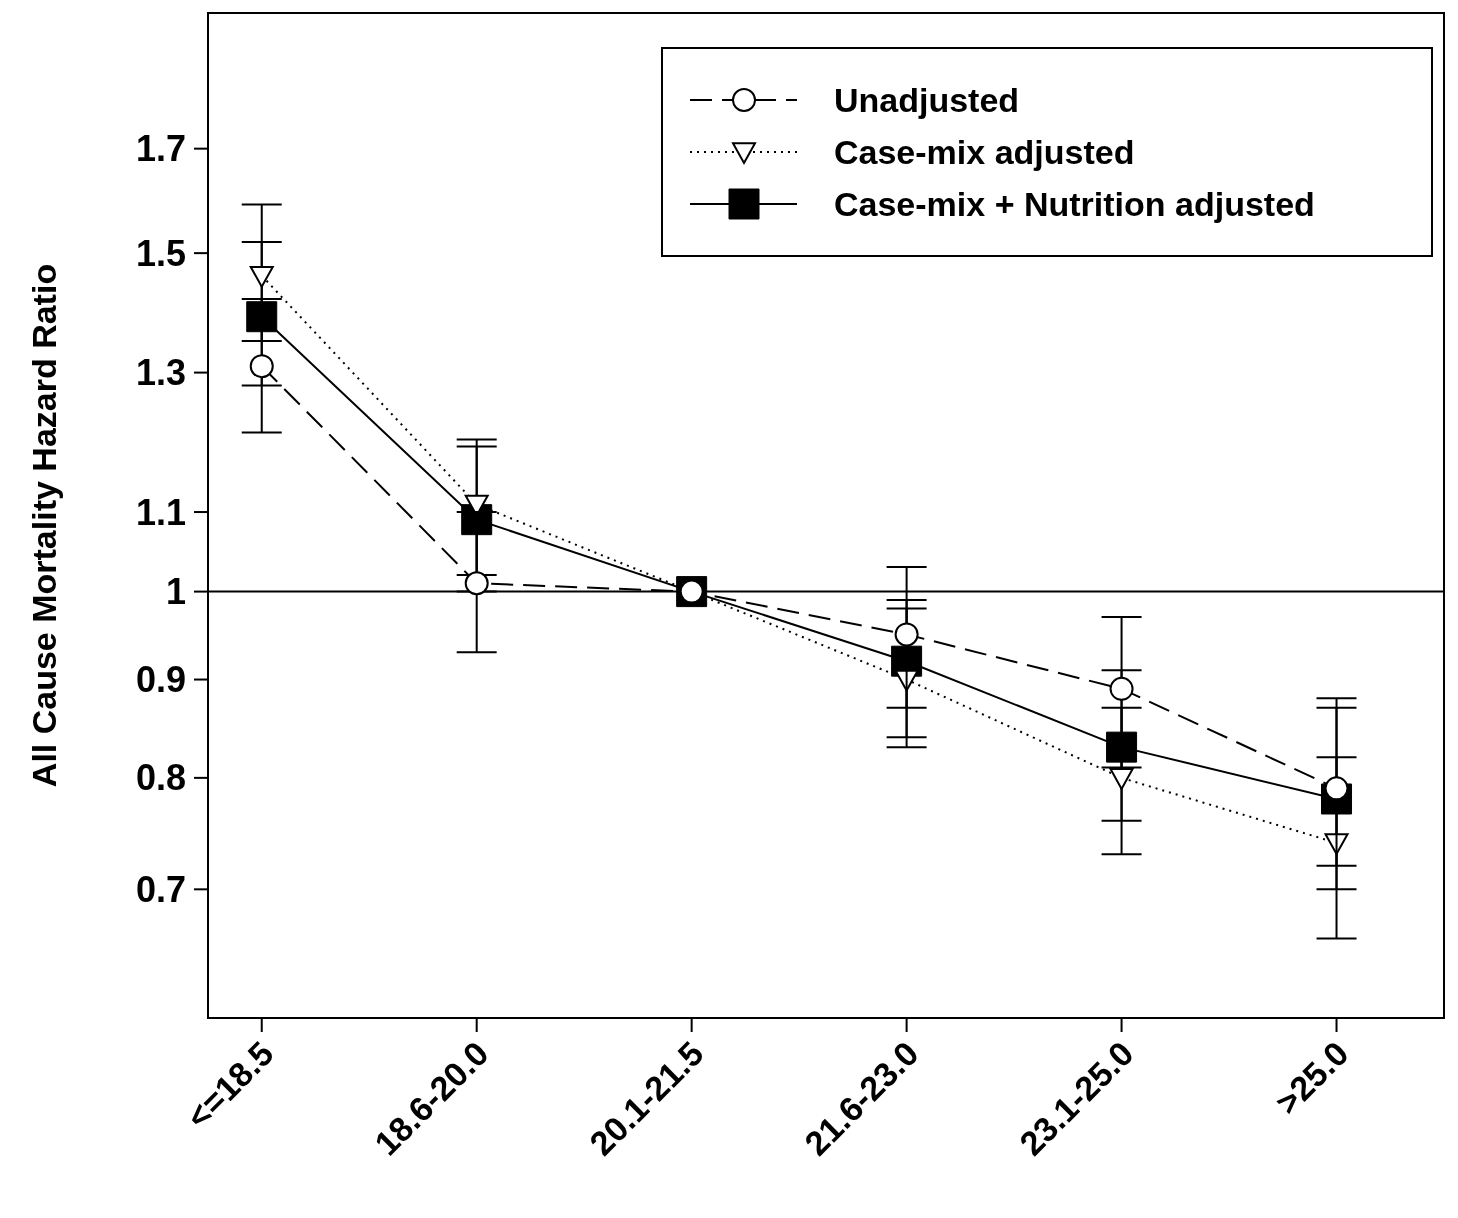 Image resolution: width=1458 pixels, height=1218 pixels. Describe the element at coordinates (160, 512) in the screenshot. I see `y-tick-label: 1.1` at that location.